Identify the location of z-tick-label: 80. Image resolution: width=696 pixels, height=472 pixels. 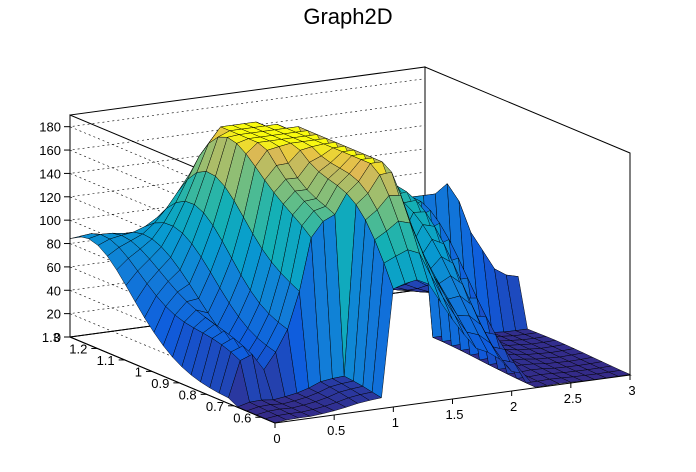
(54, 244).